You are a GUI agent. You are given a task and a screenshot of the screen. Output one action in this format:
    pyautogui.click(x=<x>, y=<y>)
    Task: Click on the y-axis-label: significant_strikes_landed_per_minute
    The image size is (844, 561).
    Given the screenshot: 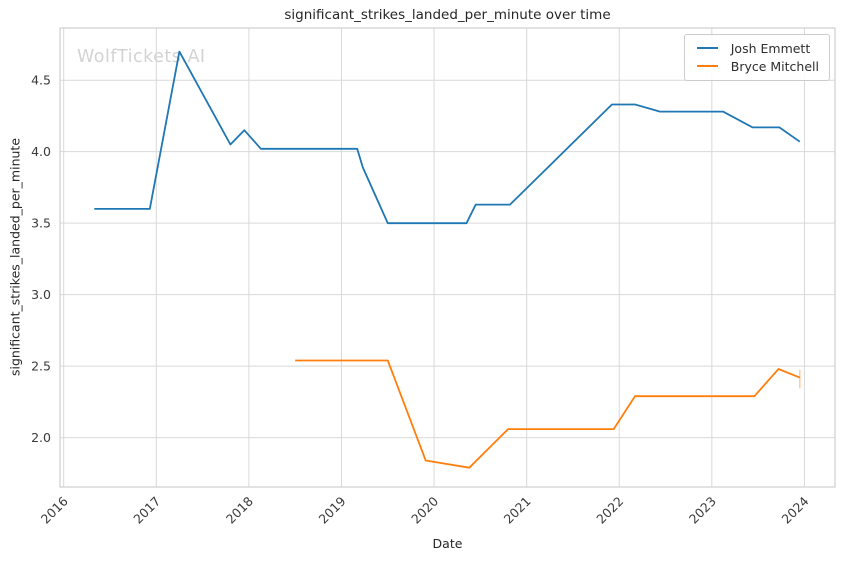 What is the action you would take?
    pyautogui.click(x=15, y=257)
    